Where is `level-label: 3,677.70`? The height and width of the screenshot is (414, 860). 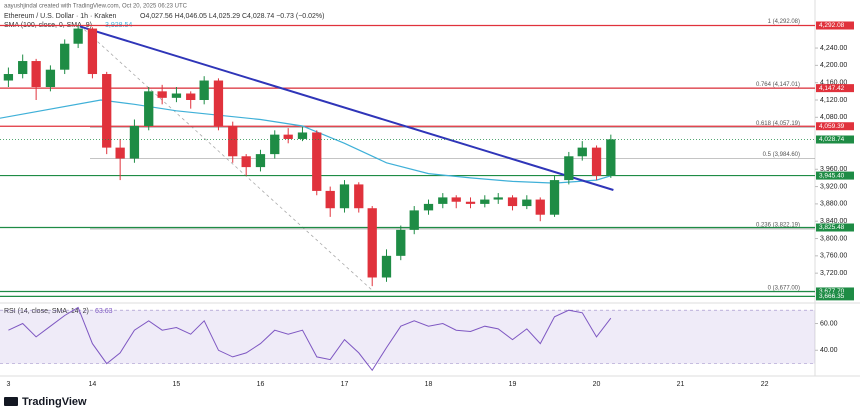 level-label: 3,677.70 is located at coordinates (832, 291).